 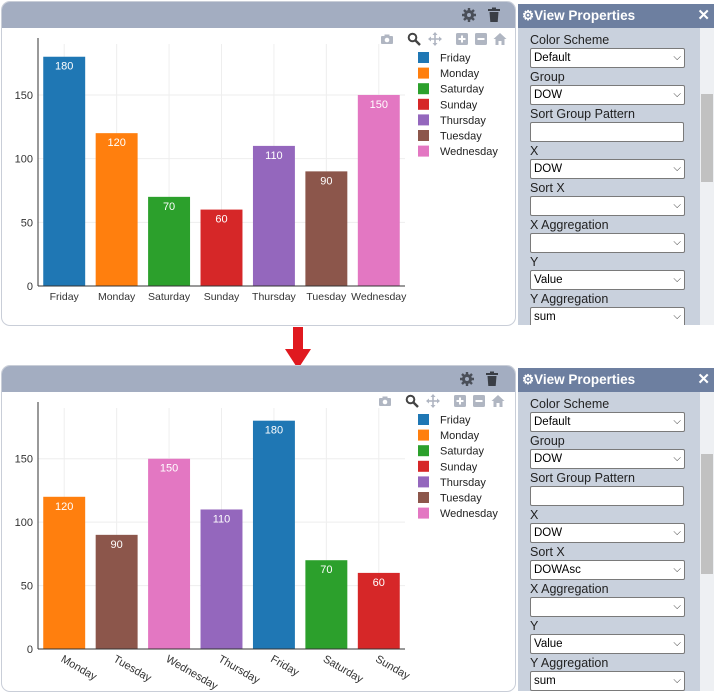 What do you see at coordinates (258, 15) in the screenshot?
I see `card-header-before` at bounding box center [258, 15].